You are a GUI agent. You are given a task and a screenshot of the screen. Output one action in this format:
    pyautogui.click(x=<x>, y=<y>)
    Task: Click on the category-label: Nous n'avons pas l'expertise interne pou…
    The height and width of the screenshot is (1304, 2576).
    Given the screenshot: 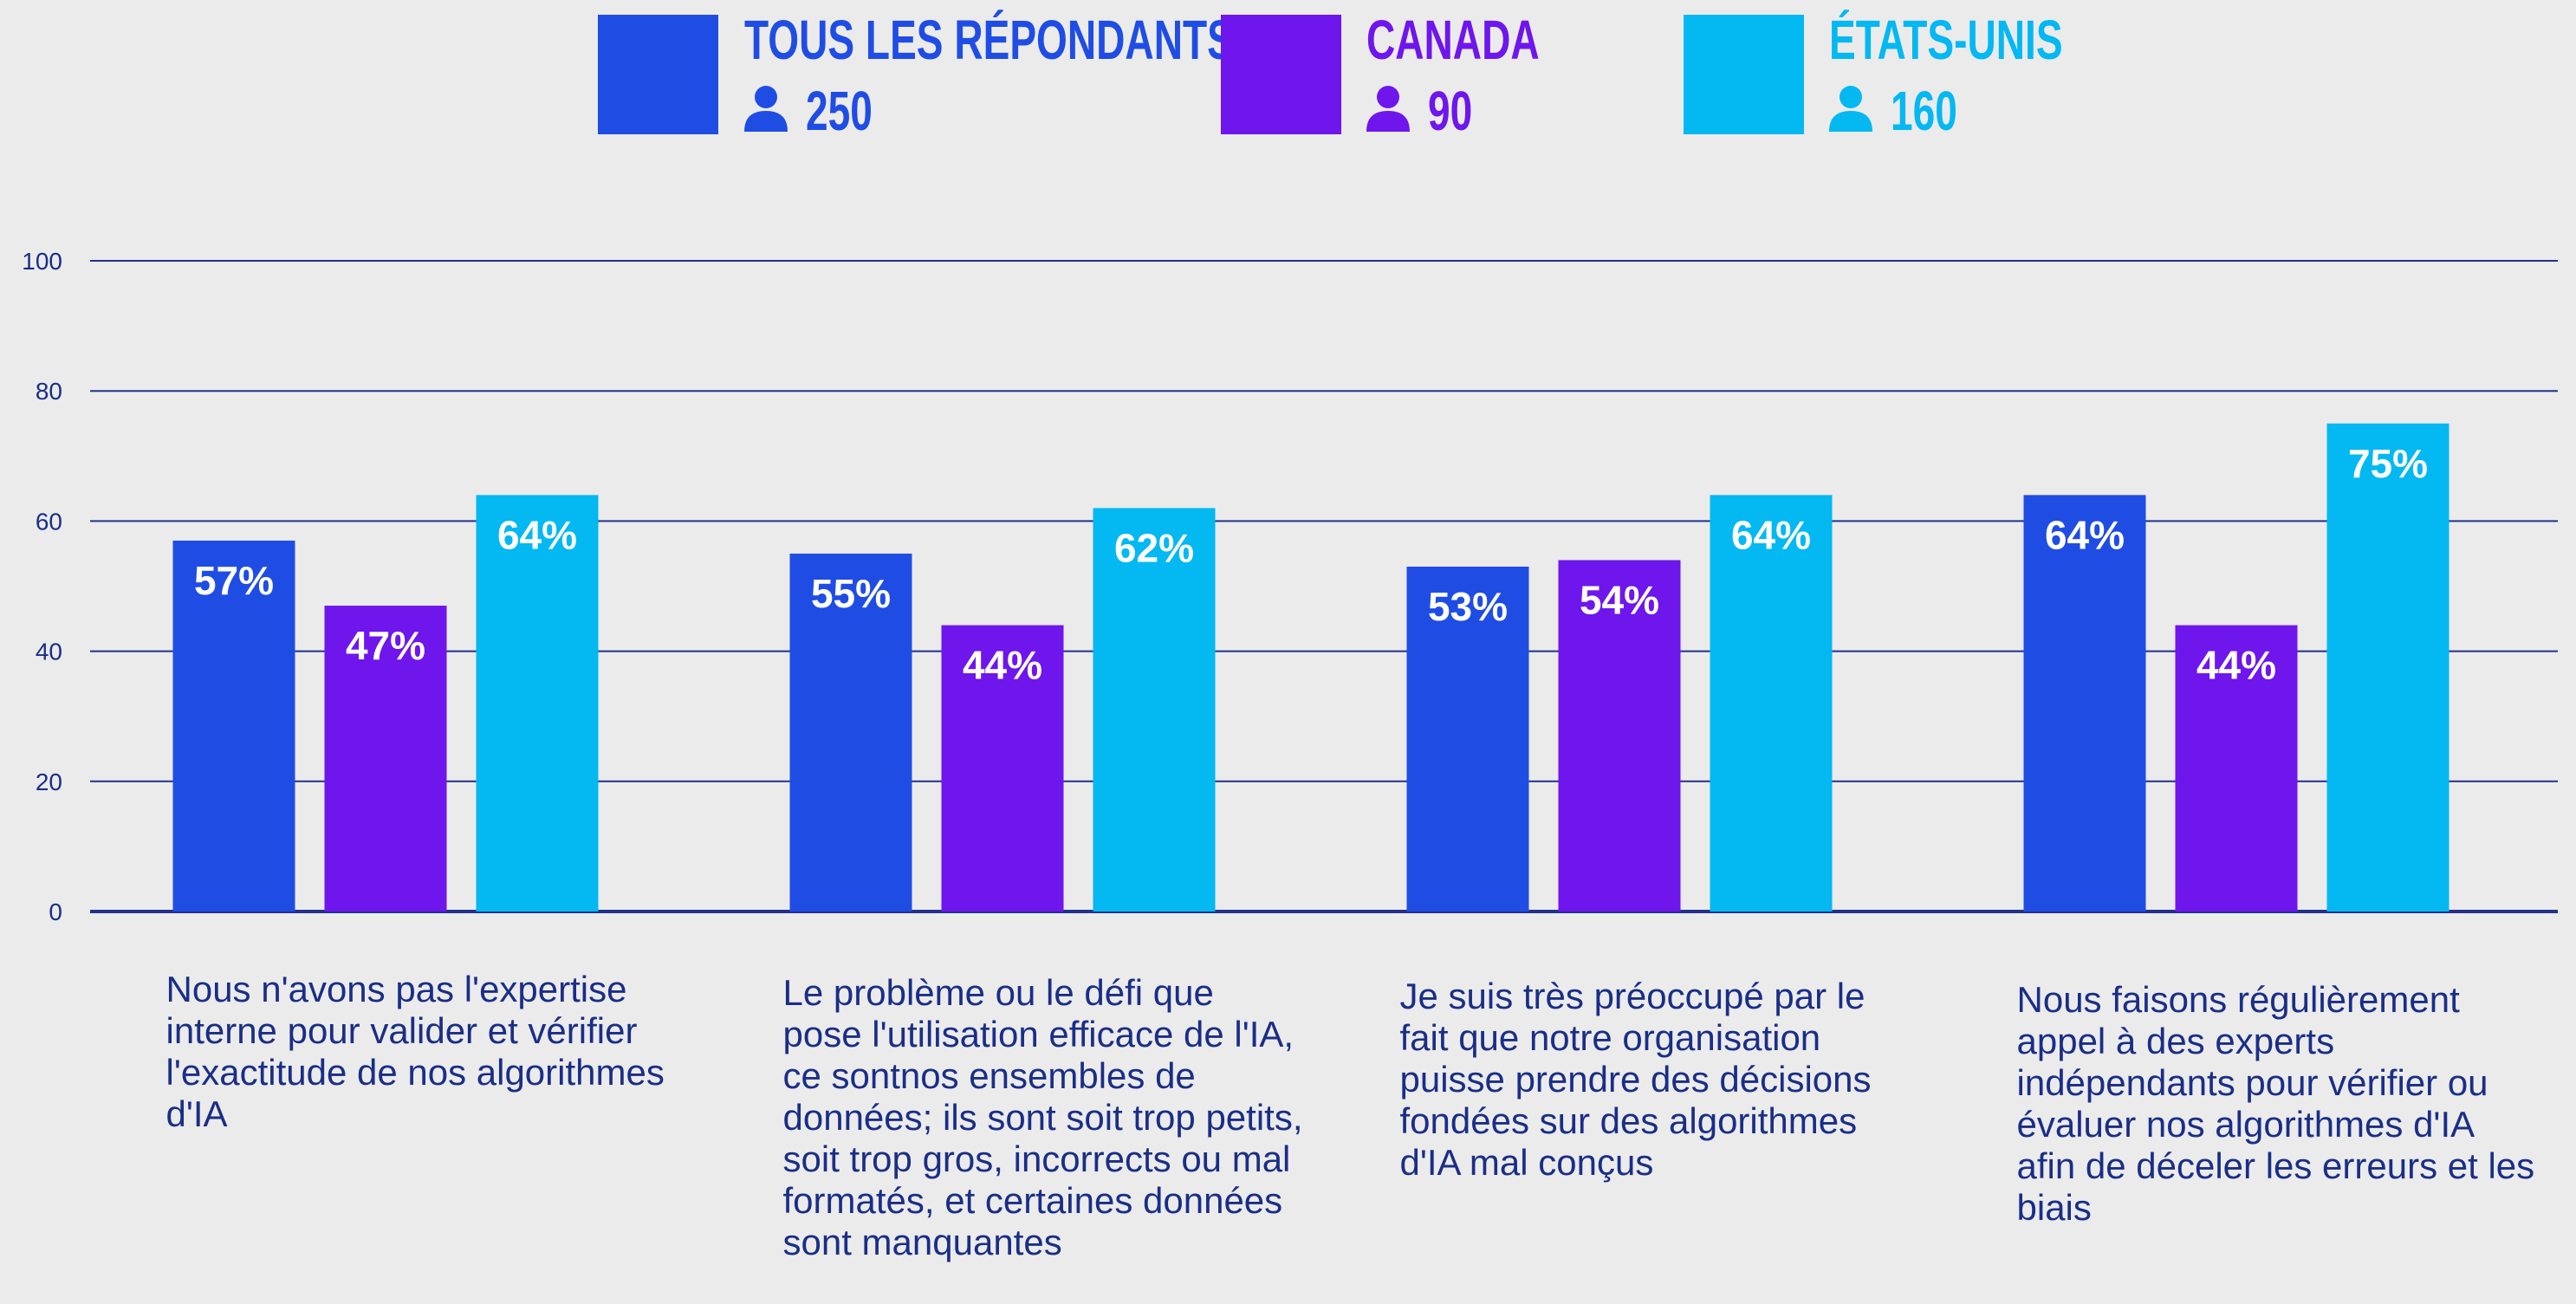 What is the action you would take?
    pyautogui.click(x=415, y=1051)
    